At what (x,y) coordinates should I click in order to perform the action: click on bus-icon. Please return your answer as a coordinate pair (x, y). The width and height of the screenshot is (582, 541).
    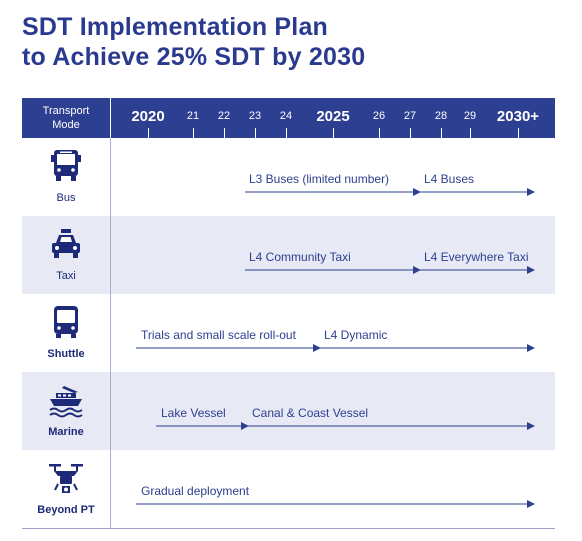
    Looking at the image, I should click on (66, 165).